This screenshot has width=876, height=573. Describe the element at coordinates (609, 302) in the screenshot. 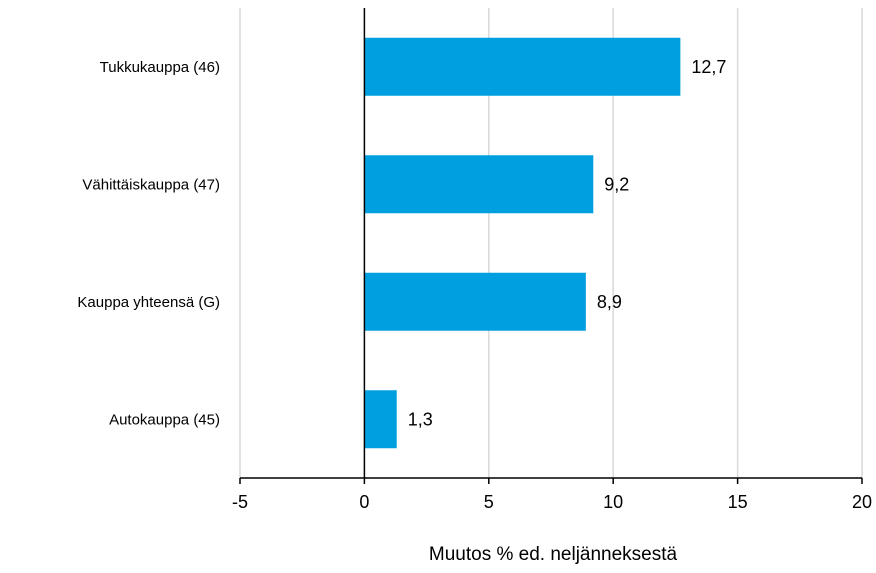

I see `value-label-2: 8,9` at that location.